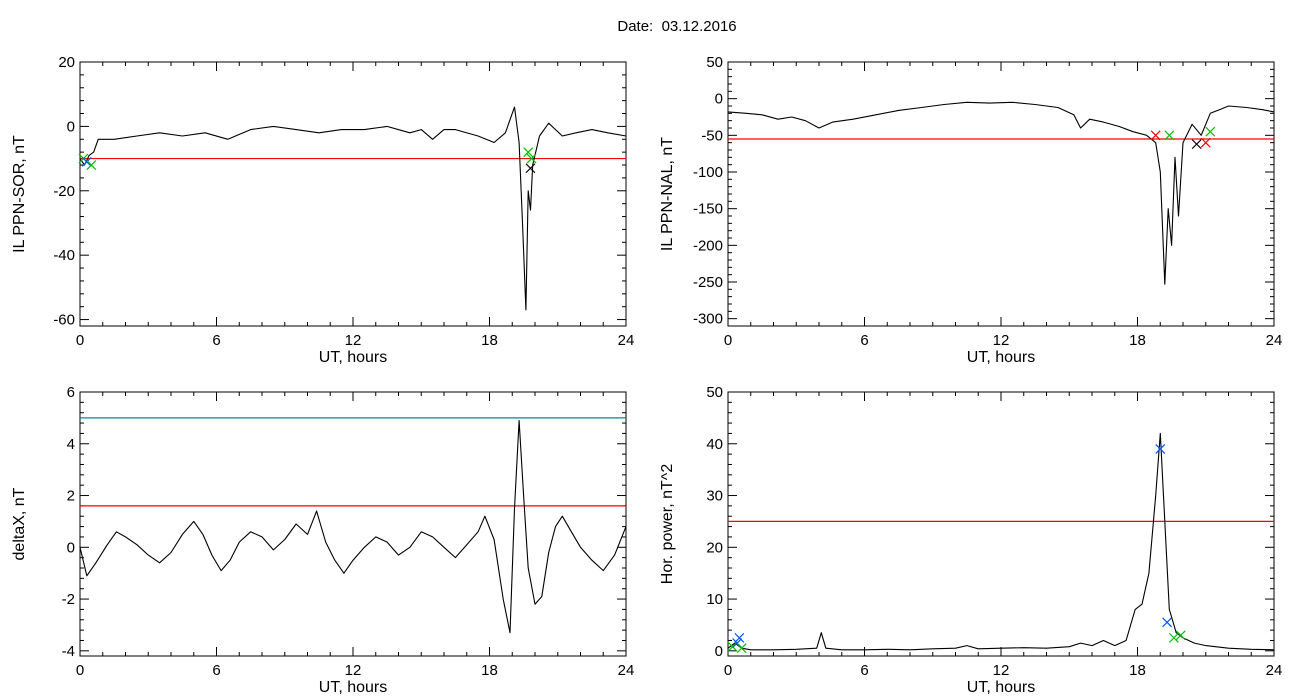 This screenshot has height=700, width=1300. I want to click on y-tick-label: -60, so click(64, 320).